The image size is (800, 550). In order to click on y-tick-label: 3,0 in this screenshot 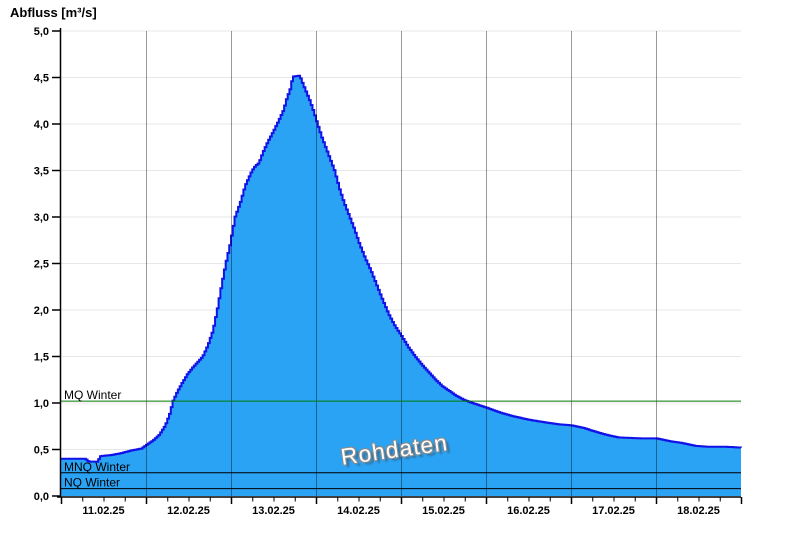, I will do `click(41, 218)`.